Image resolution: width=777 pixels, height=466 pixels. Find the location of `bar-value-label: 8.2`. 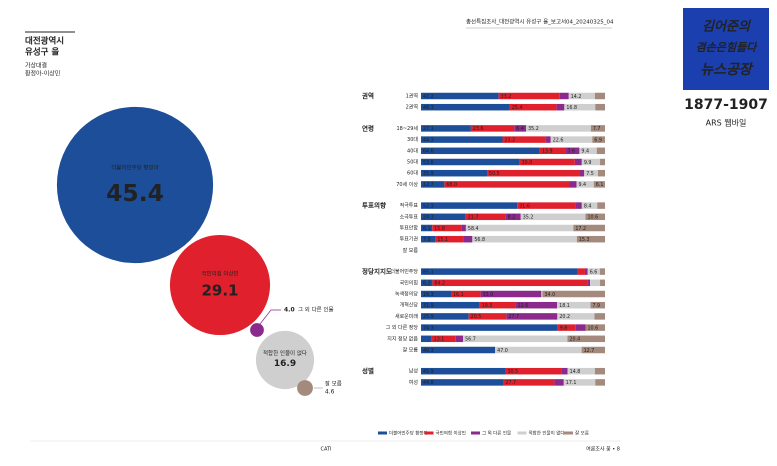

bar-value-label: 8.2 is located at coordinates (512, 218).